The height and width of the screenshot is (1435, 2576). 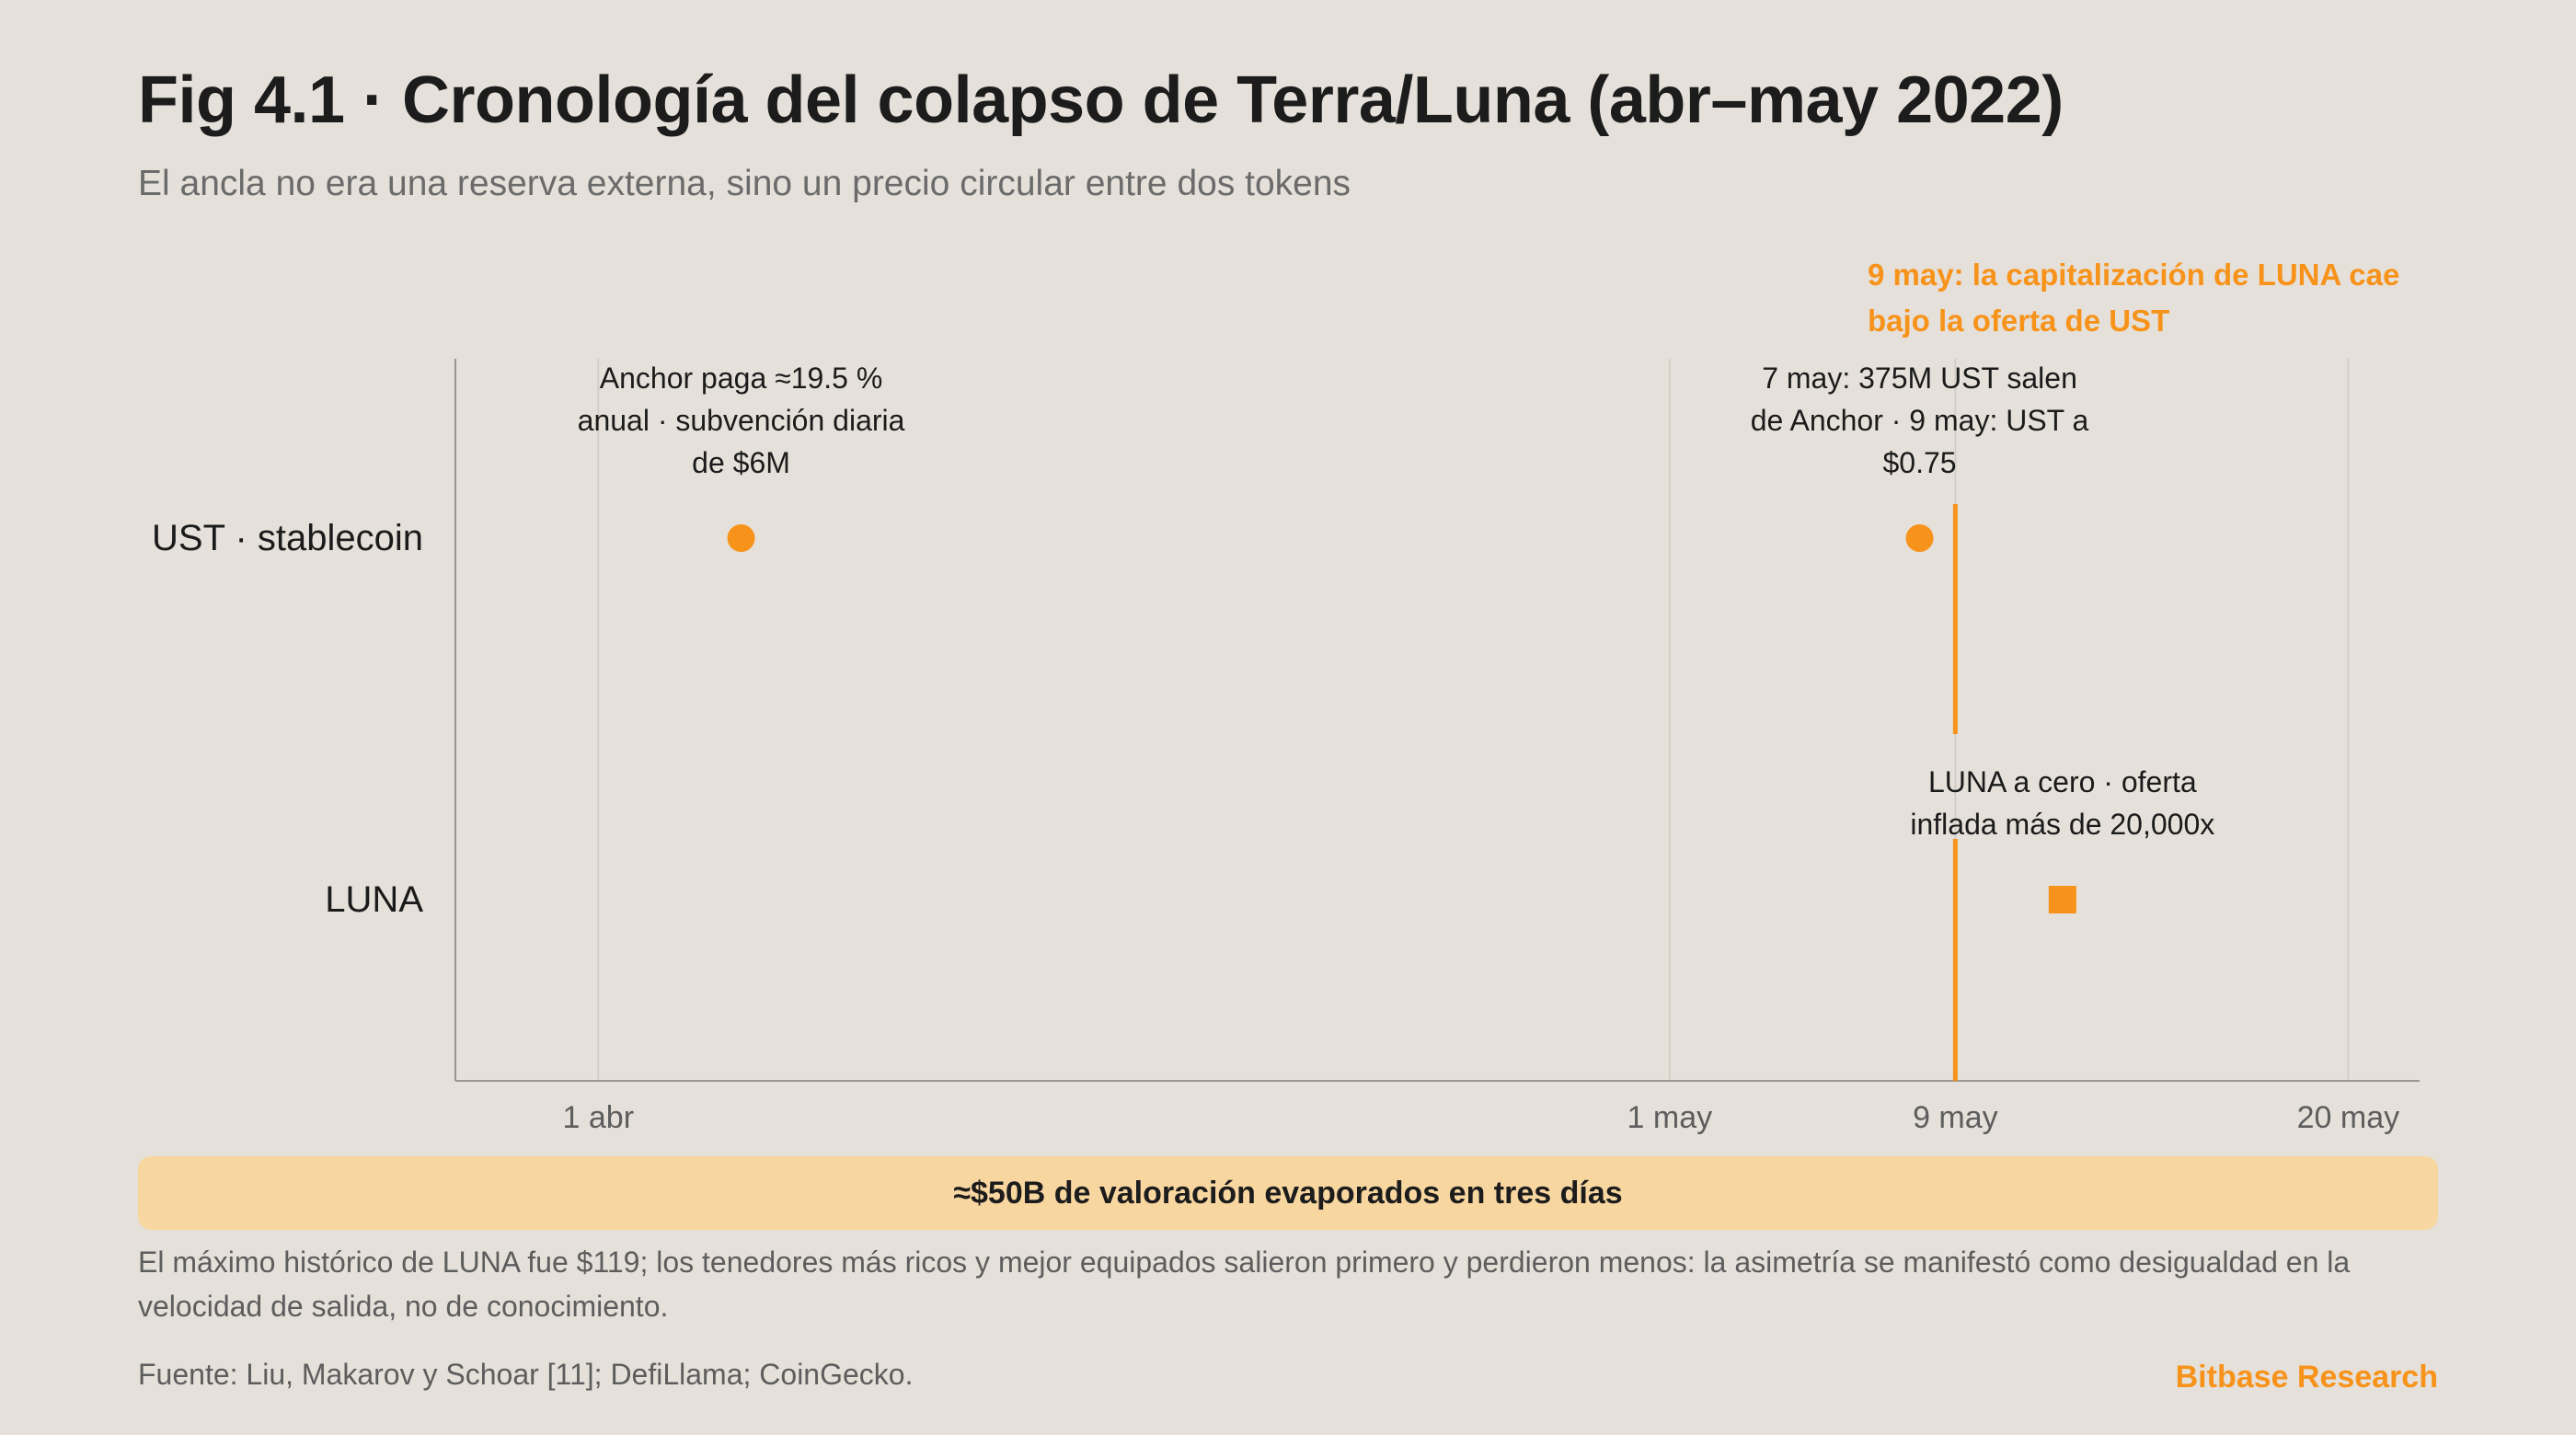 I want to click on event-marker-square, so click(x=2062, y=899).